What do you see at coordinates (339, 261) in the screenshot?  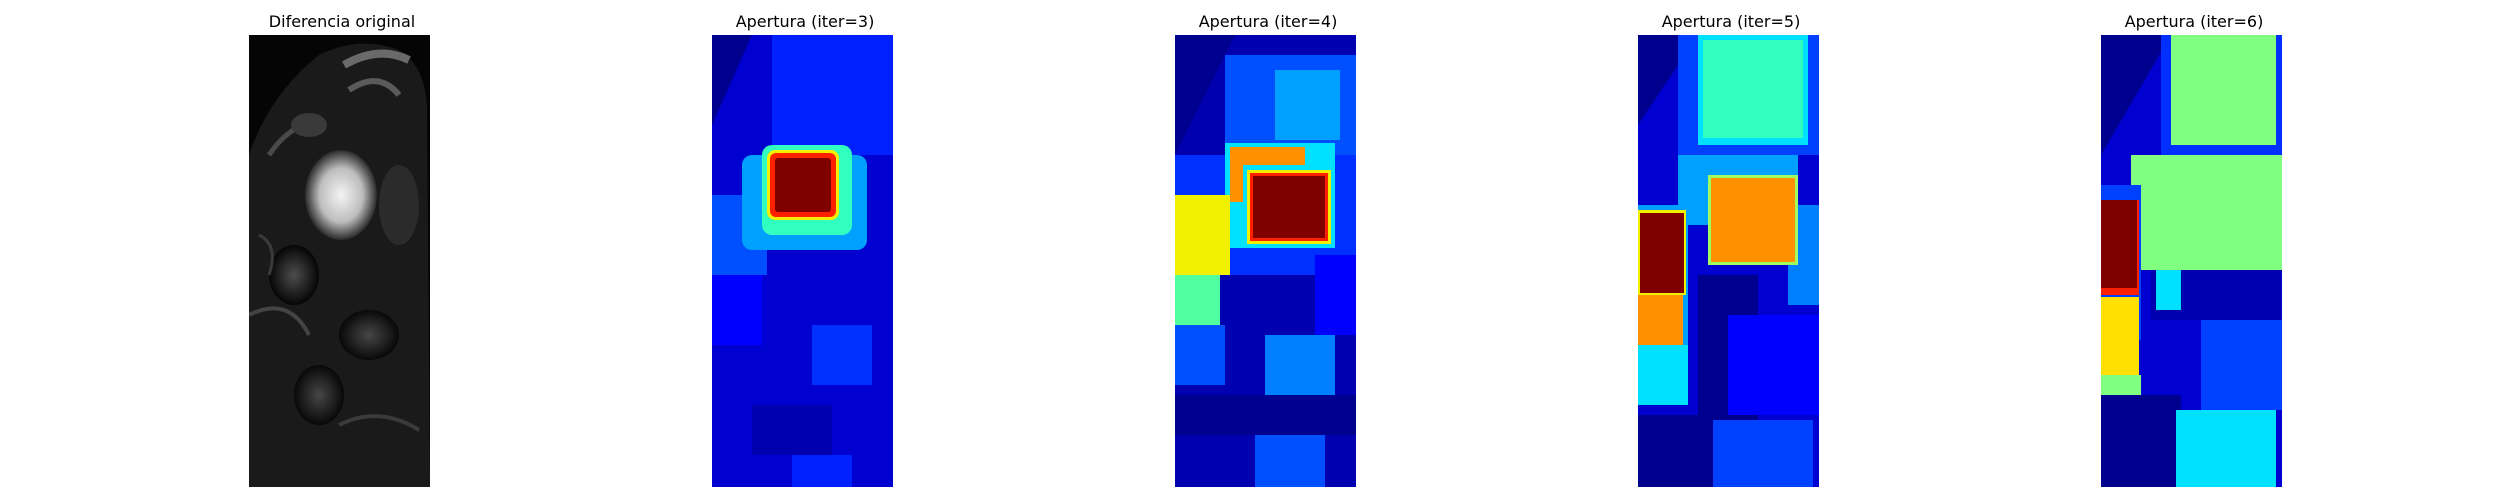 I see `grayscale-difference-image` at bounding box center [339, 261].